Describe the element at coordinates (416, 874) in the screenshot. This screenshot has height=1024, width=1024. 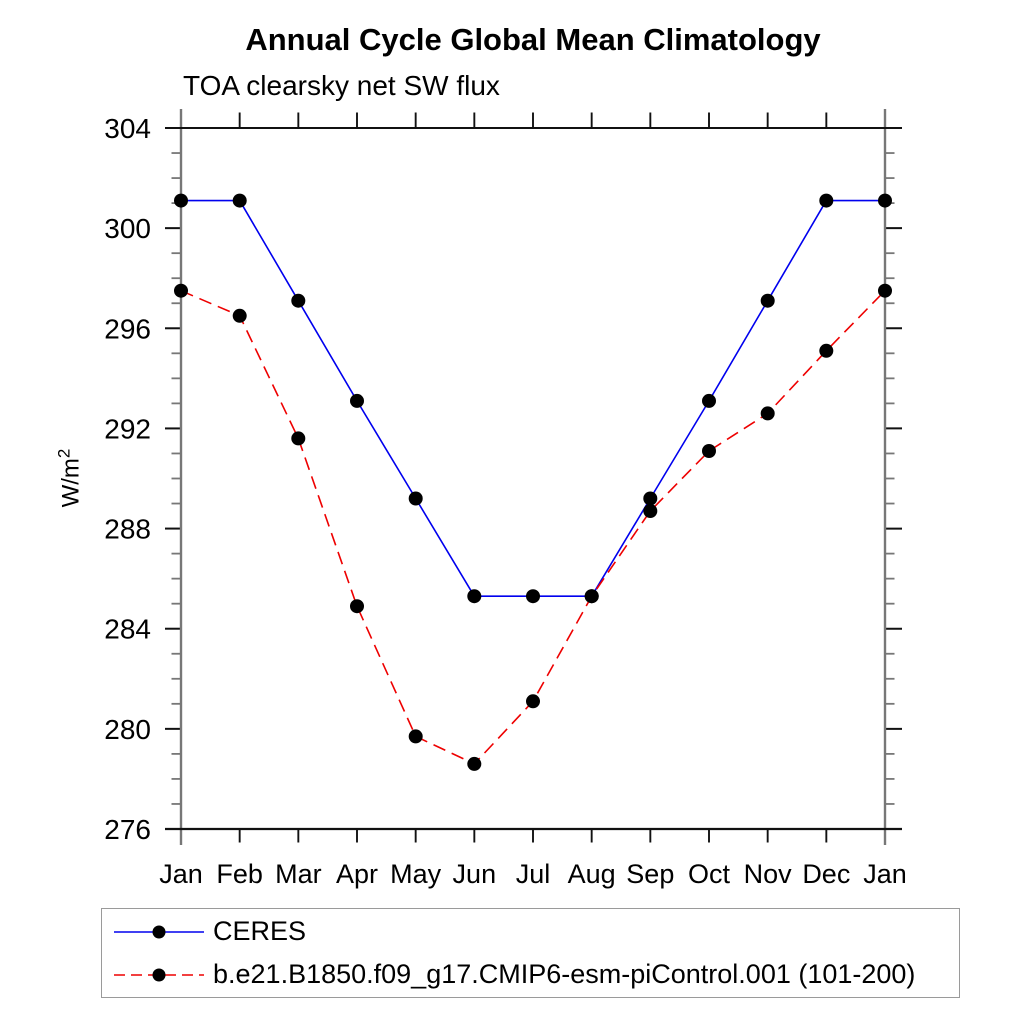
I see `x-tick-label: May` at that location.